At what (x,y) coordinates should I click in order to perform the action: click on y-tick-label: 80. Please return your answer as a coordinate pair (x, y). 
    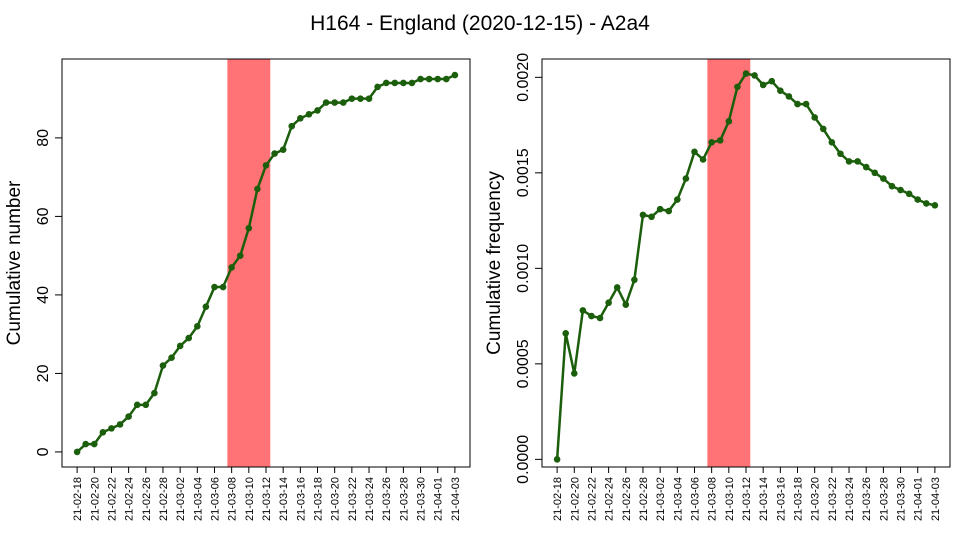
    Looking at the image, I should click on (43, 138).